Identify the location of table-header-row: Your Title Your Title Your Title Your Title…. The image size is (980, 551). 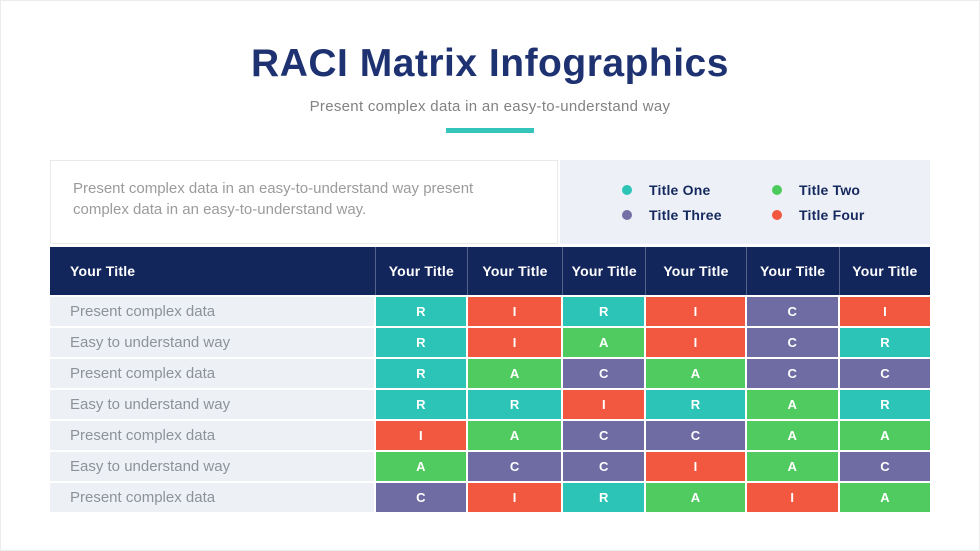
(490, 271).